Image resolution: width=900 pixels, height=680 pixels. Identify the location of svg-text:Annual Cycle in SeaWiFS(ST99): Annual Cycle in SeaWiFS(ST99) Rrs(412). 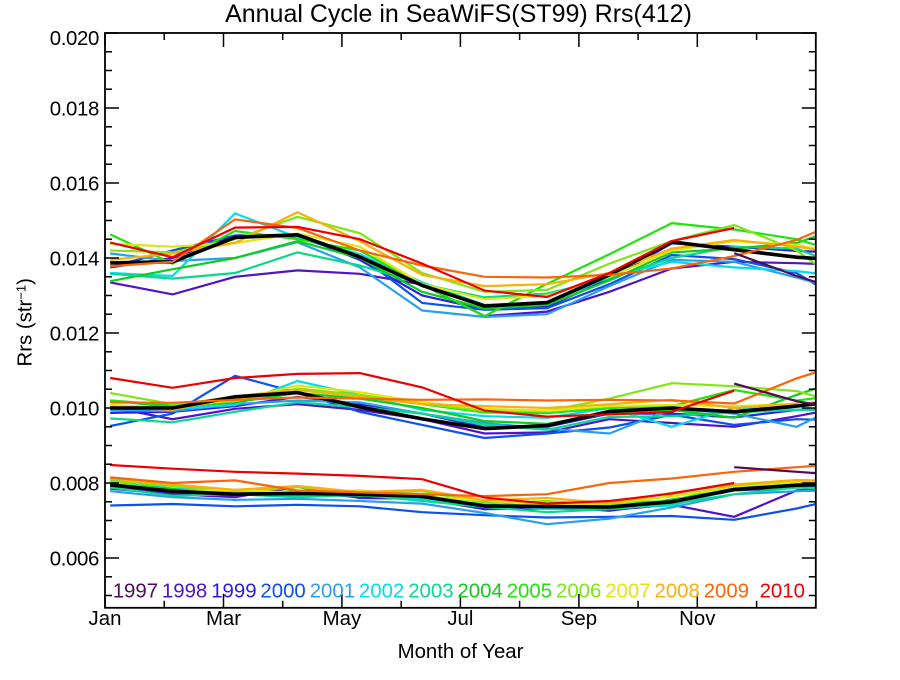
(458, 14).